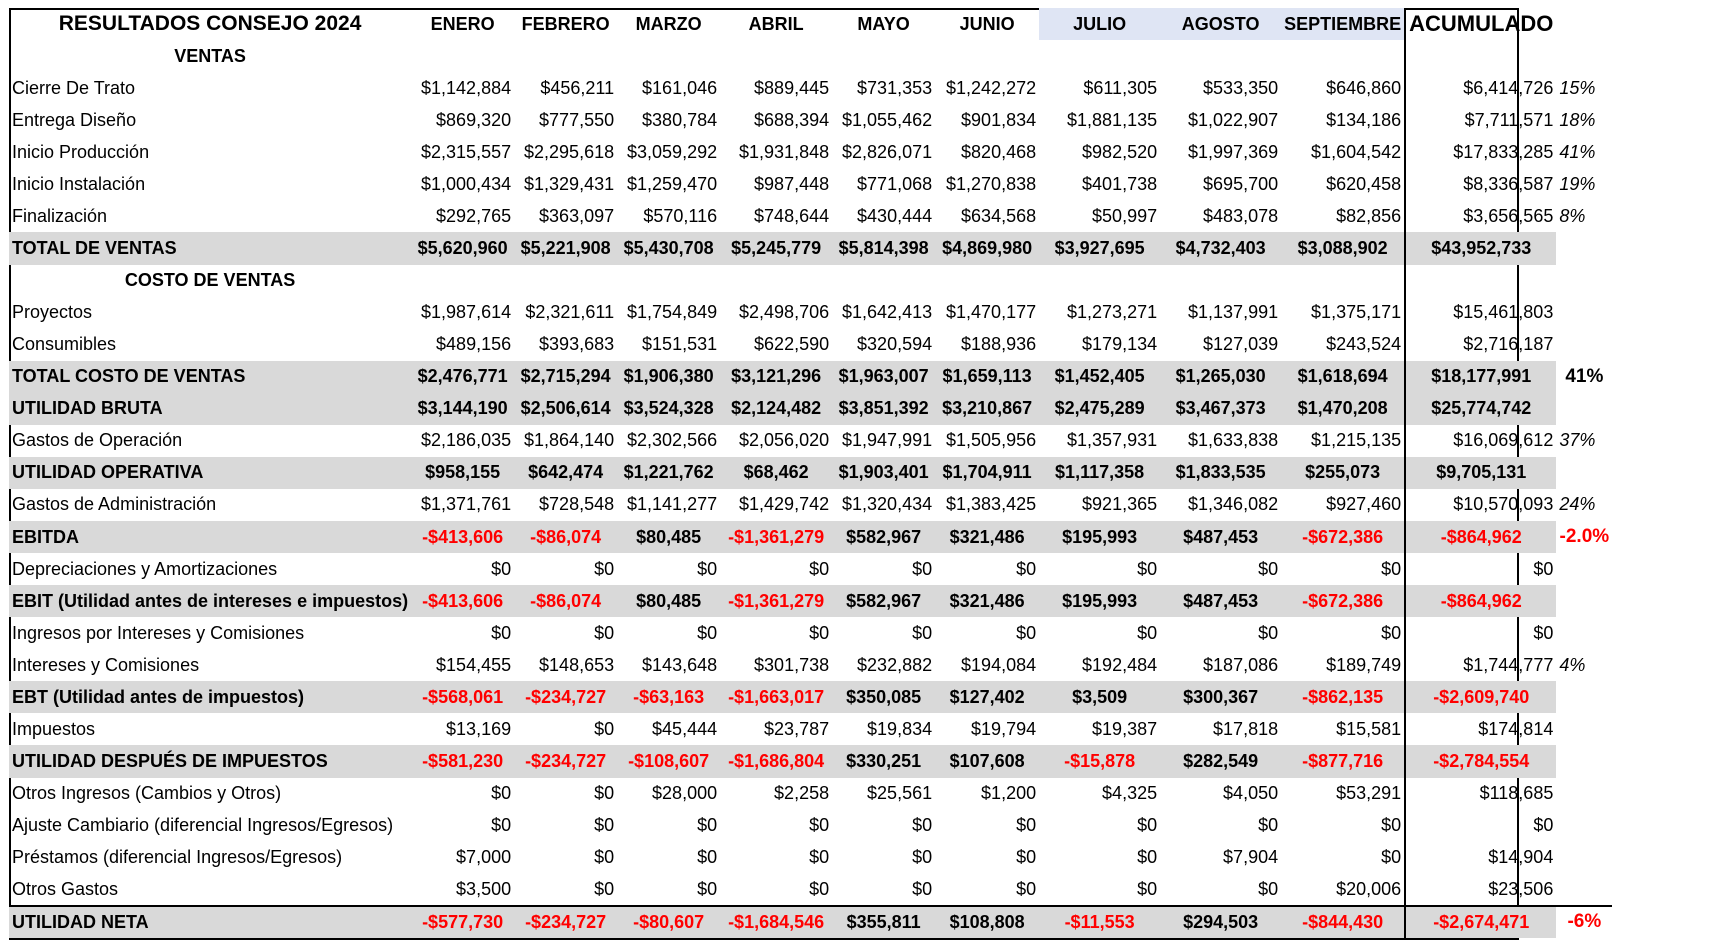  I want to click on month-value: $1,618,694, so click(1343, 376).